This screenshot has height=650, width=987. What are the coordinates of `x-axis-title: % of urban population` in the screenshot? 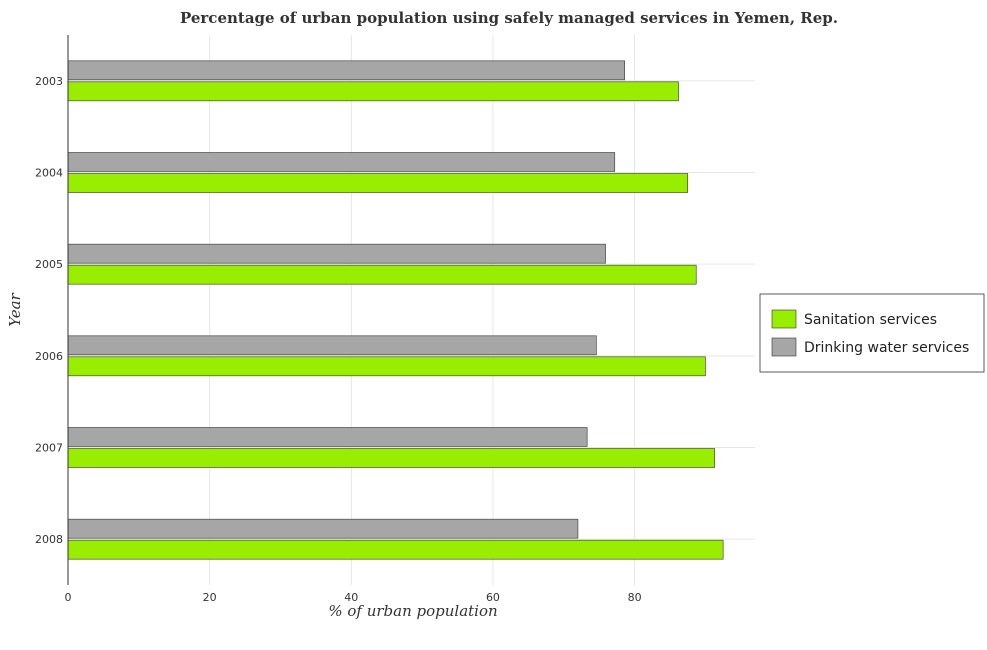 It's located at (412, 611).